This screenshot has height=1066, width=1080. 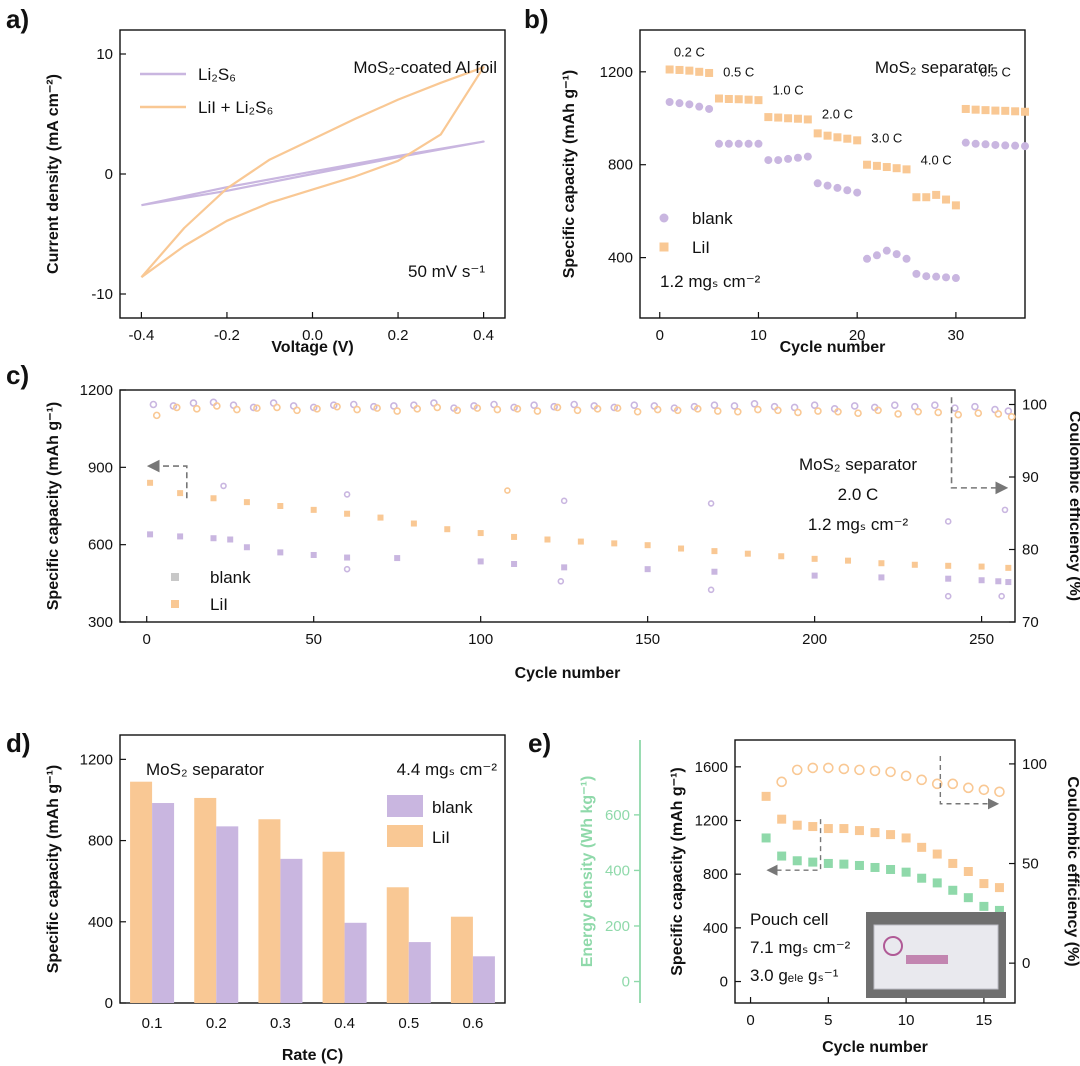 What do you see at coordinates (147, 639) in the screenshot?
I see `x-tick-label: 0` at bounding box center [147, 639].